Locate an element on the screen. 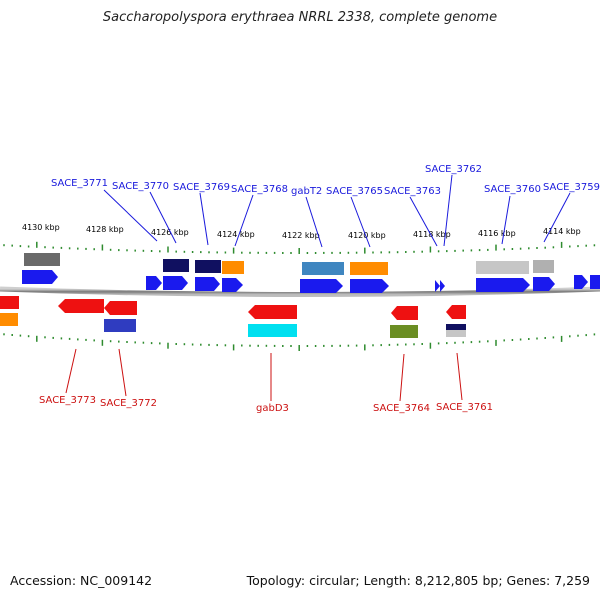 Image resolution: width=600 pixels, height=600 pixels. gene-label-reverse: SACE_3764 is located at coordinates (401, 408).